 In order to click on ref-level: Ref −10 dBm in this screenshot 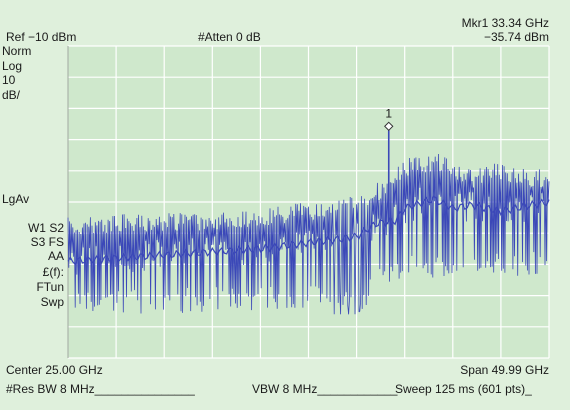, I will do `click(41, 37)`.